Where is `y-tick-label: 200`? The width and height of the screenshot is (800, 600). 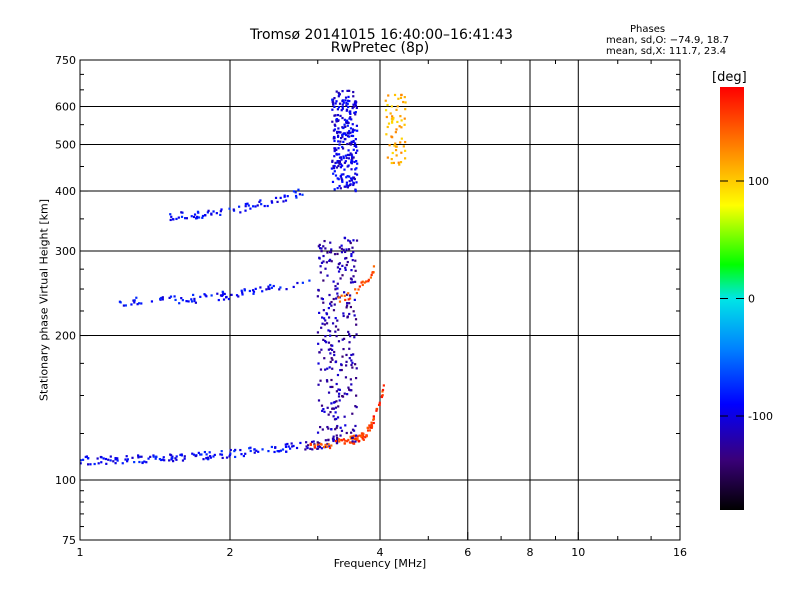 y-tick-label: 200 is located at coordinates (65, 336).